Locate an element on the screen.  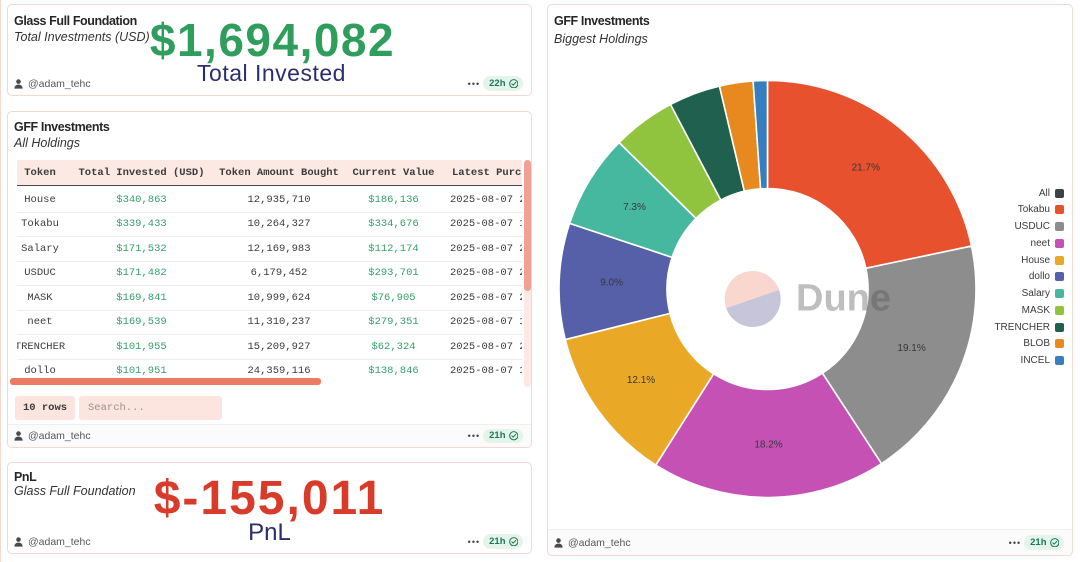
svg-text: 9.0% is located at coordinates (611, 283).